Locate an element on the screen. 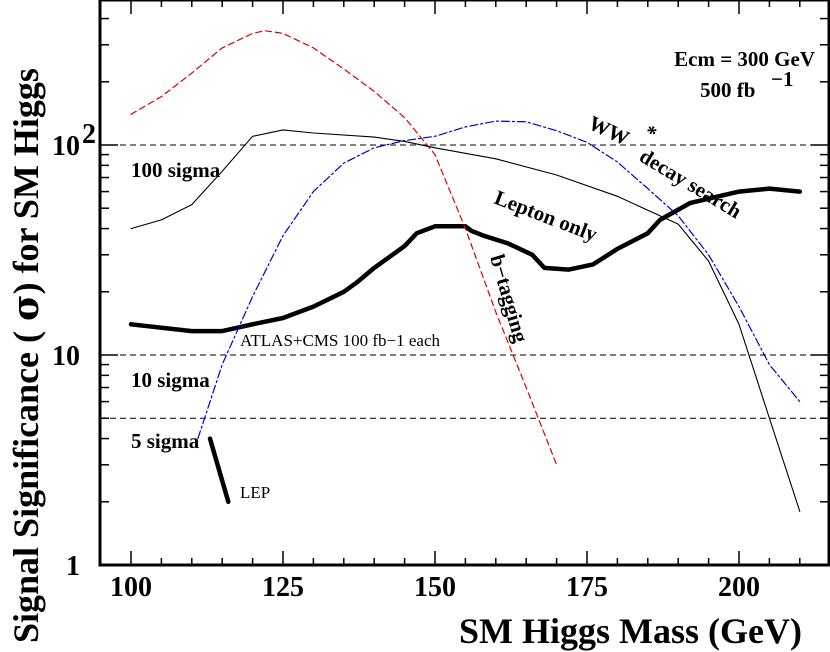  ww-label: WW is located at coordinates (609, 131).